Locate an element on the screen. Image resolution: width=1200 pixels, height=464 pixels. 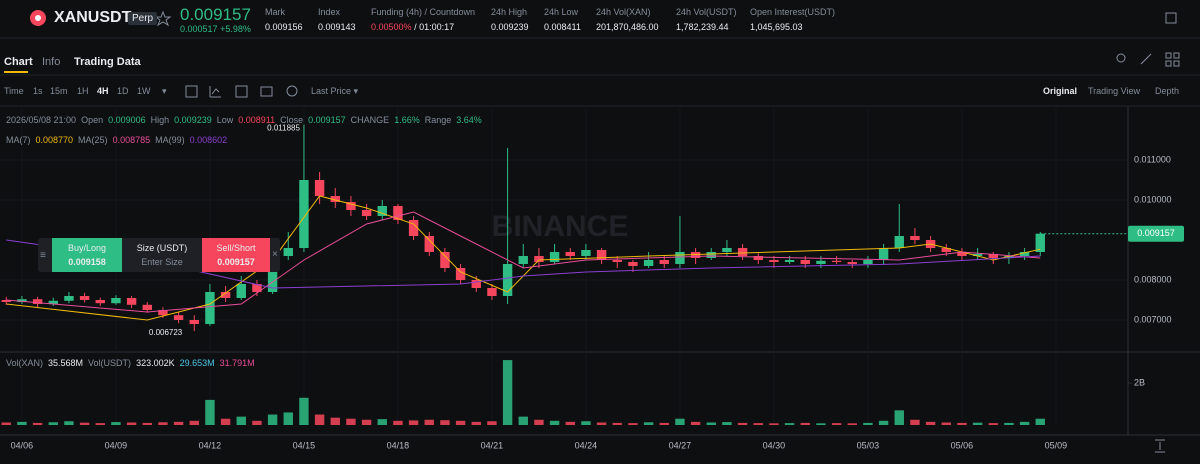
interval: 1H is located at coordinates (83, 91).